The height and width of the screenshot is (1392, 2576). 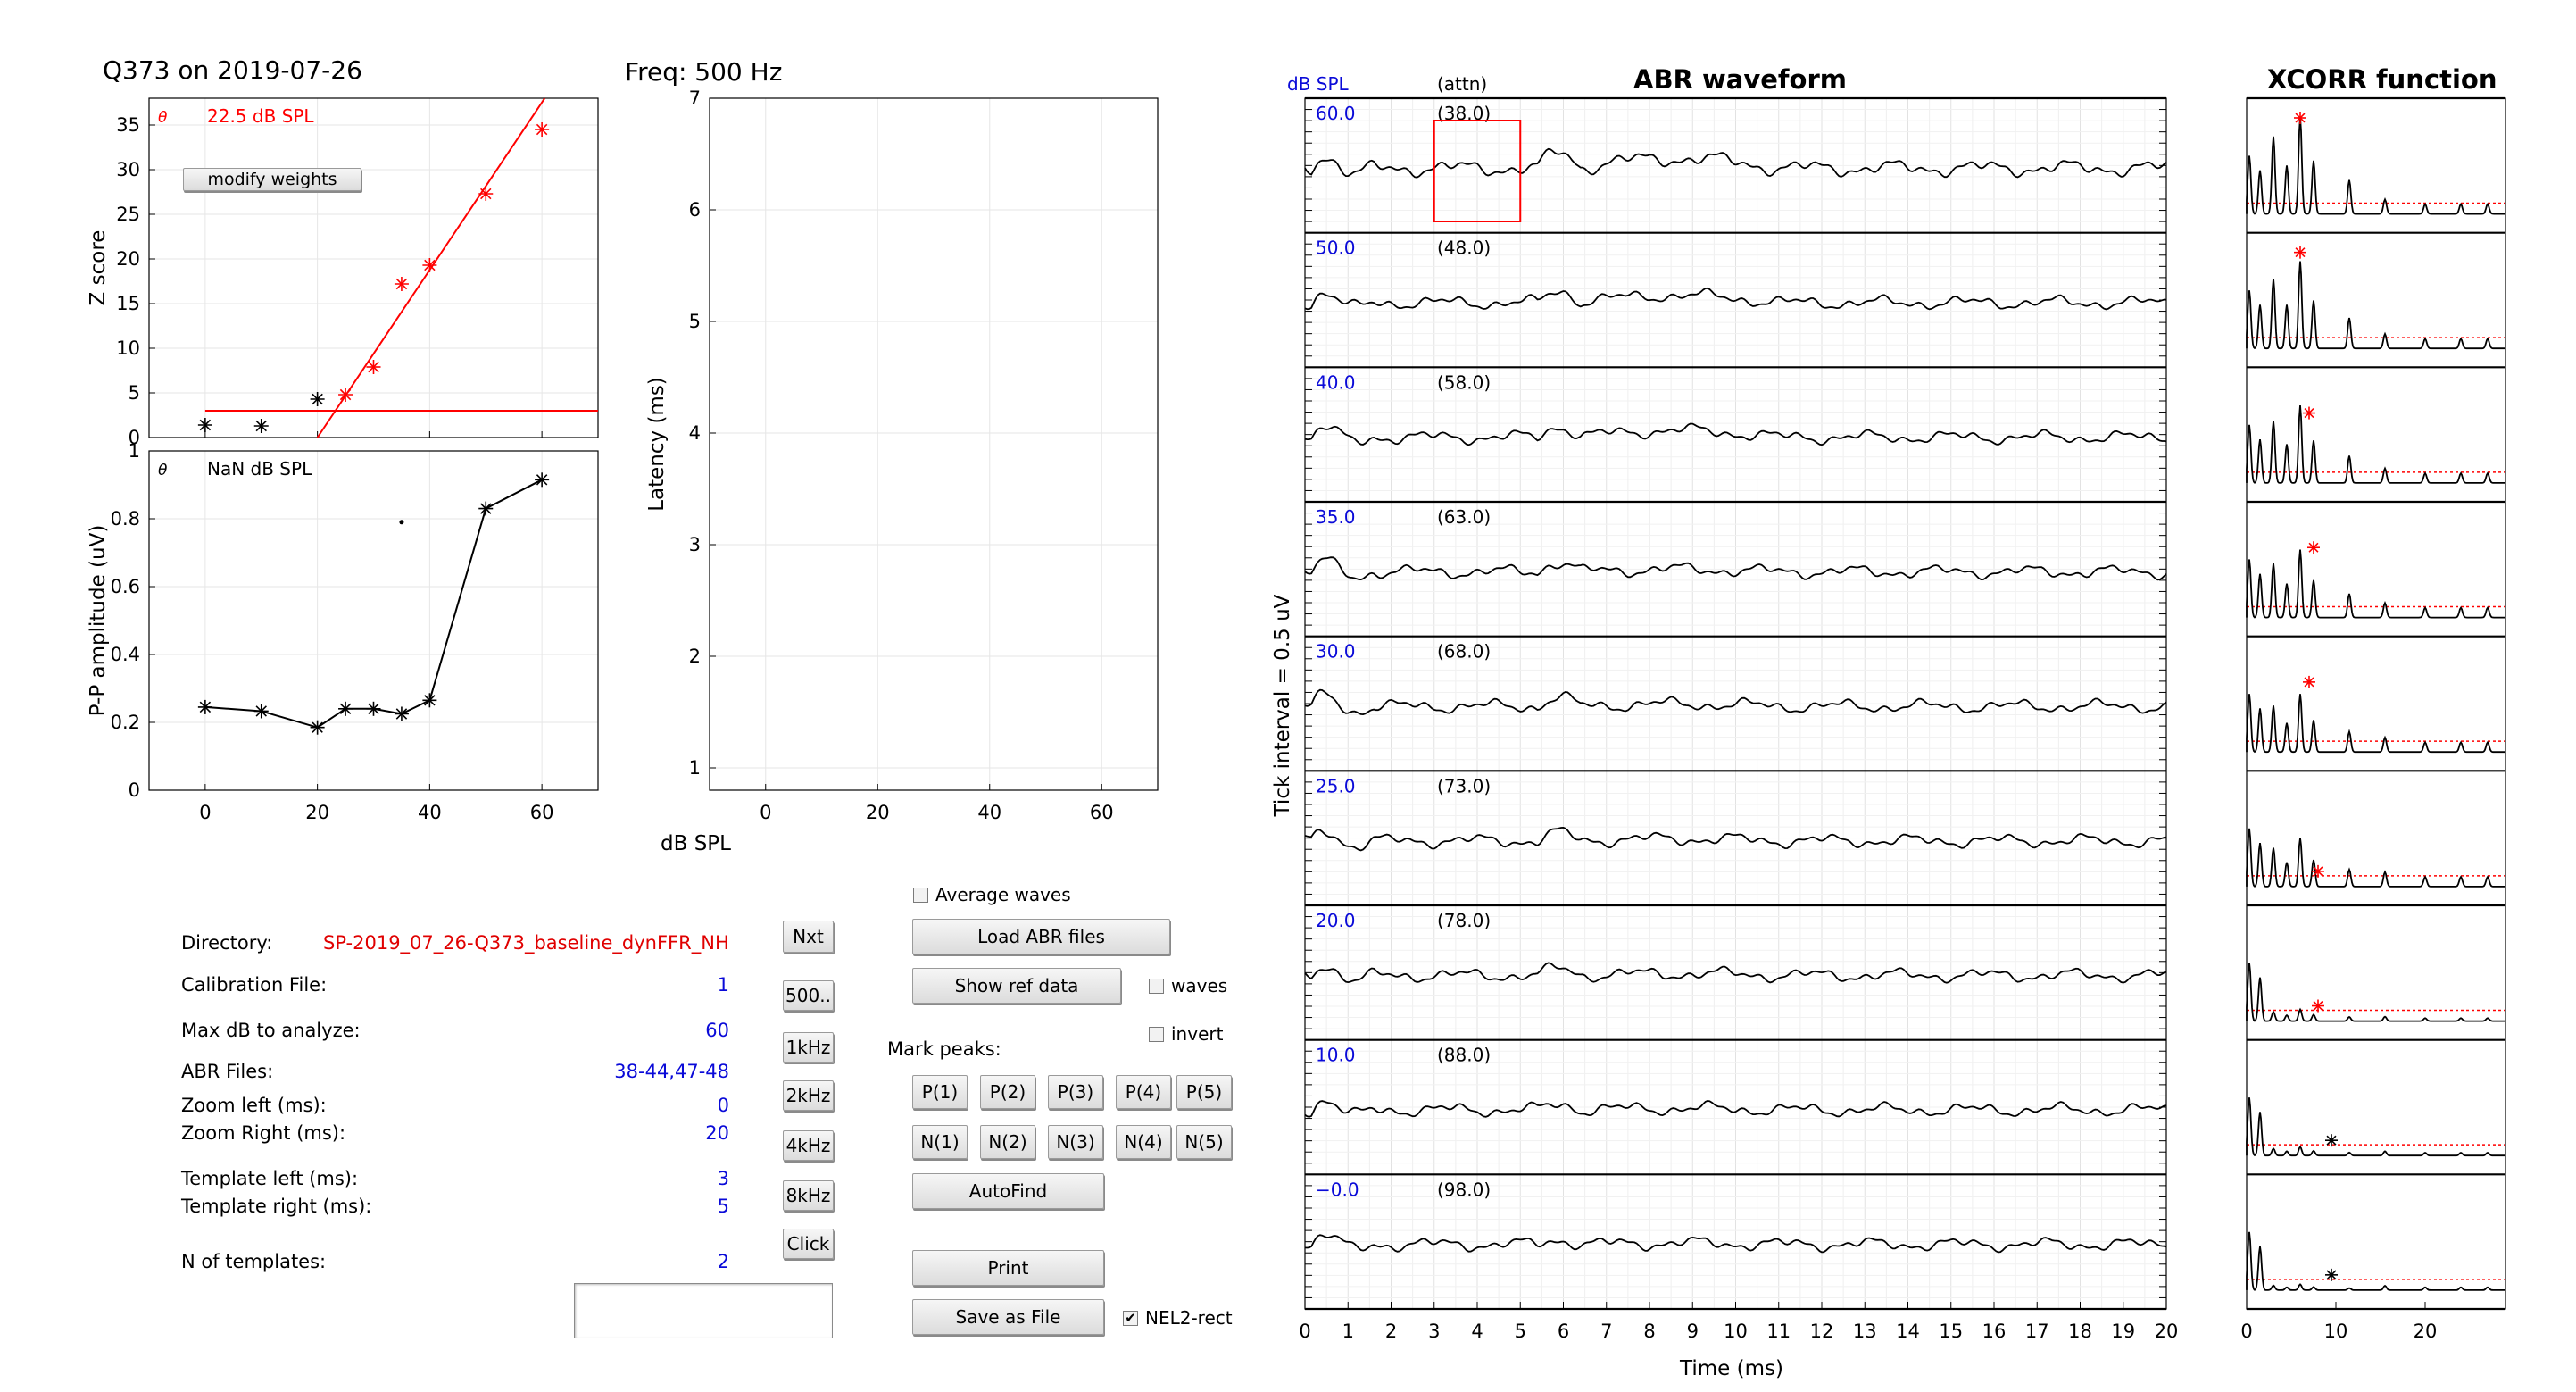 I want to click on click-stimulus-button: Click, so click(x=809, y=1244).